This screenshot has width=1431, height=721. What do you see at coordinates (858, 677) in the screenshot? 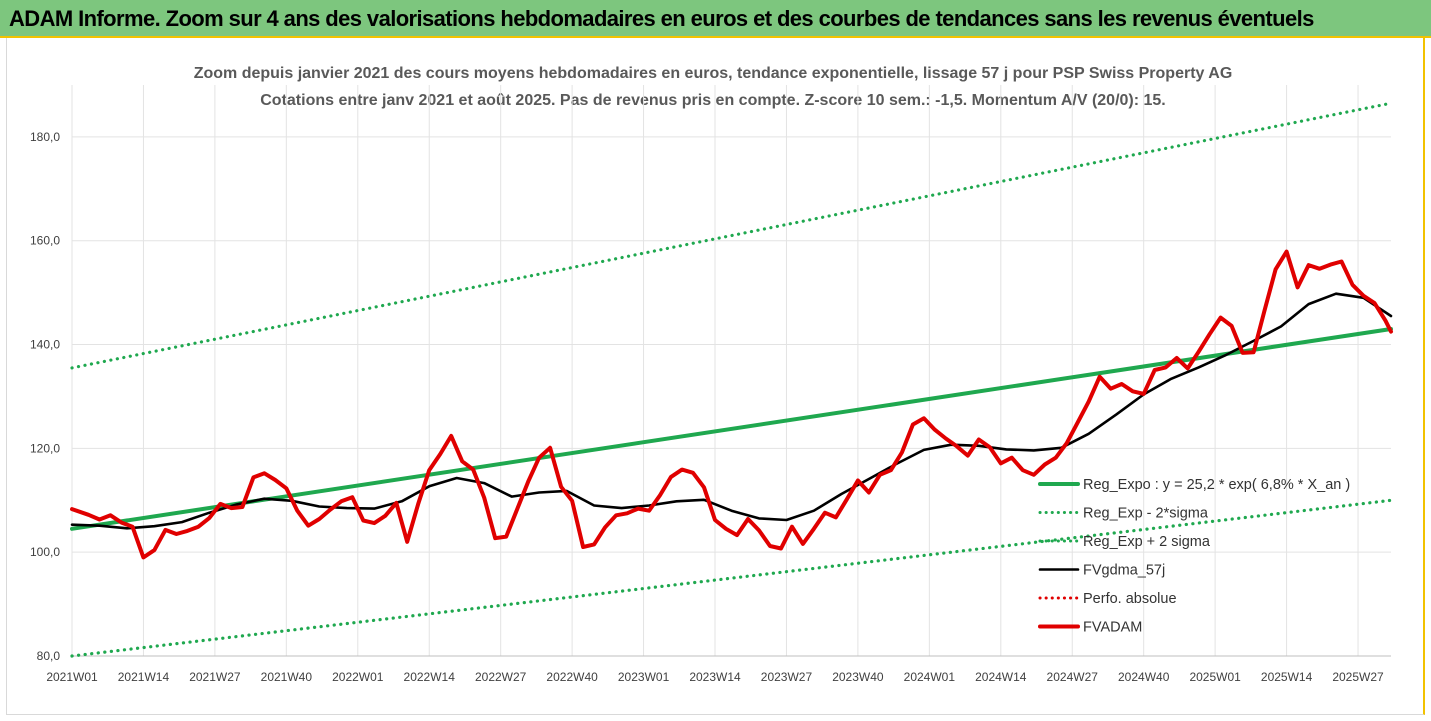
I see `x-tick-label: 2023W40` at bounding box center [858, 677].